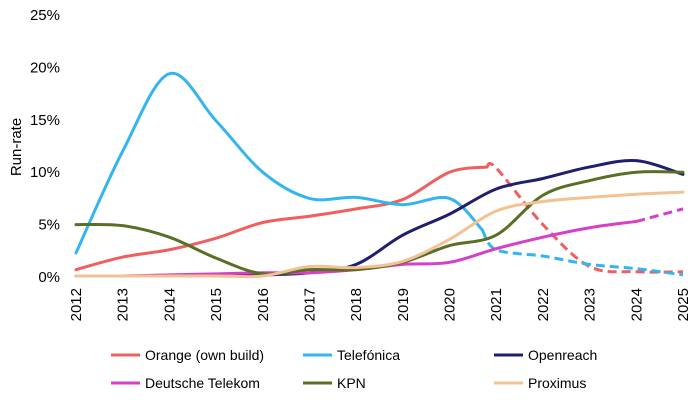 Image resolution: width=700 pixels, height=411 pixels. I want to click on legend-item: Deutsche Telekom, so click(185, 383).